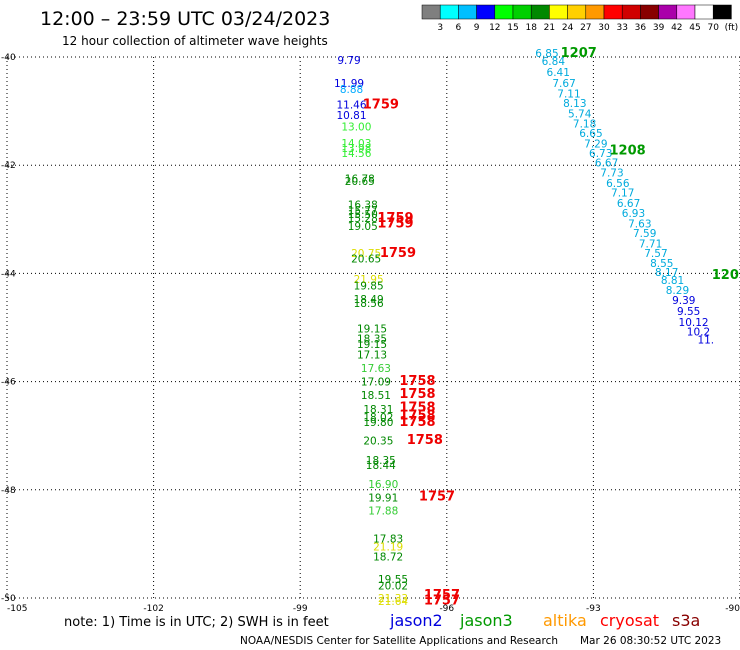  I want to click on wave-height-label: 18.02, so click(378, 418).